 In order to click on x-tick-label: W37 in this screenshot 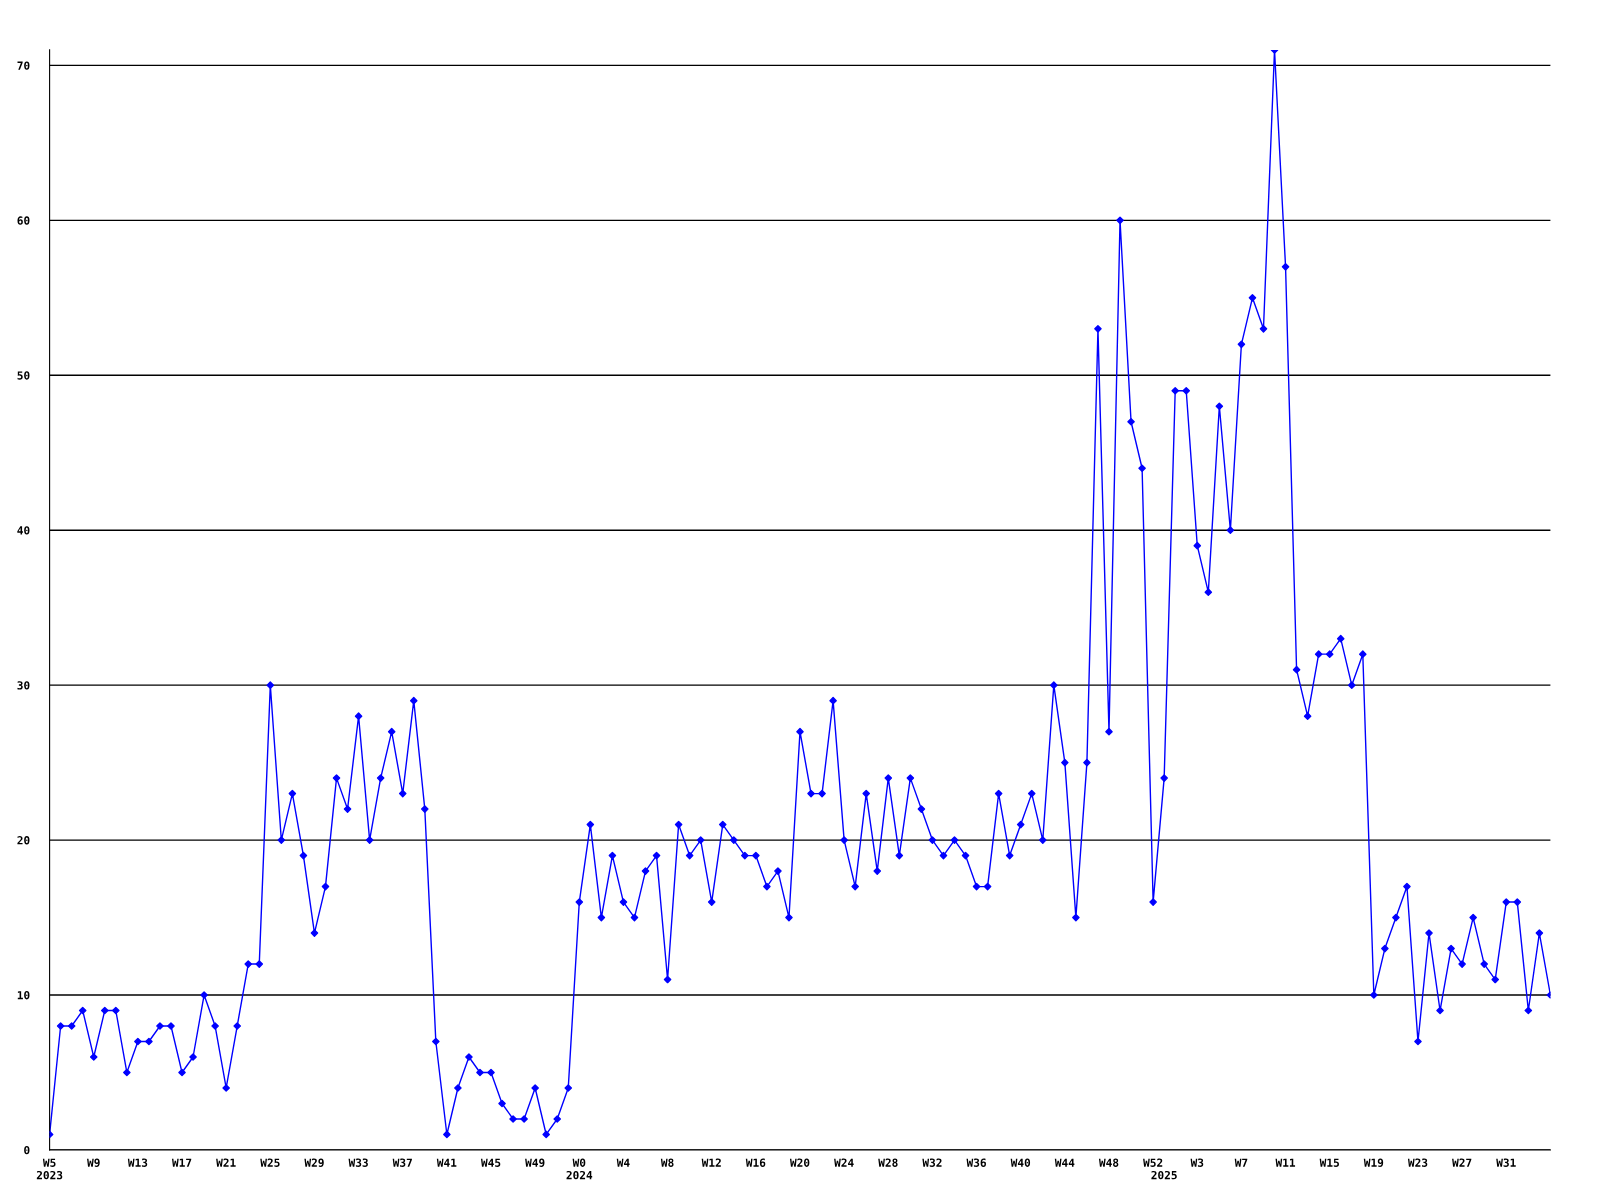, I will do `click(402, 1162)`.